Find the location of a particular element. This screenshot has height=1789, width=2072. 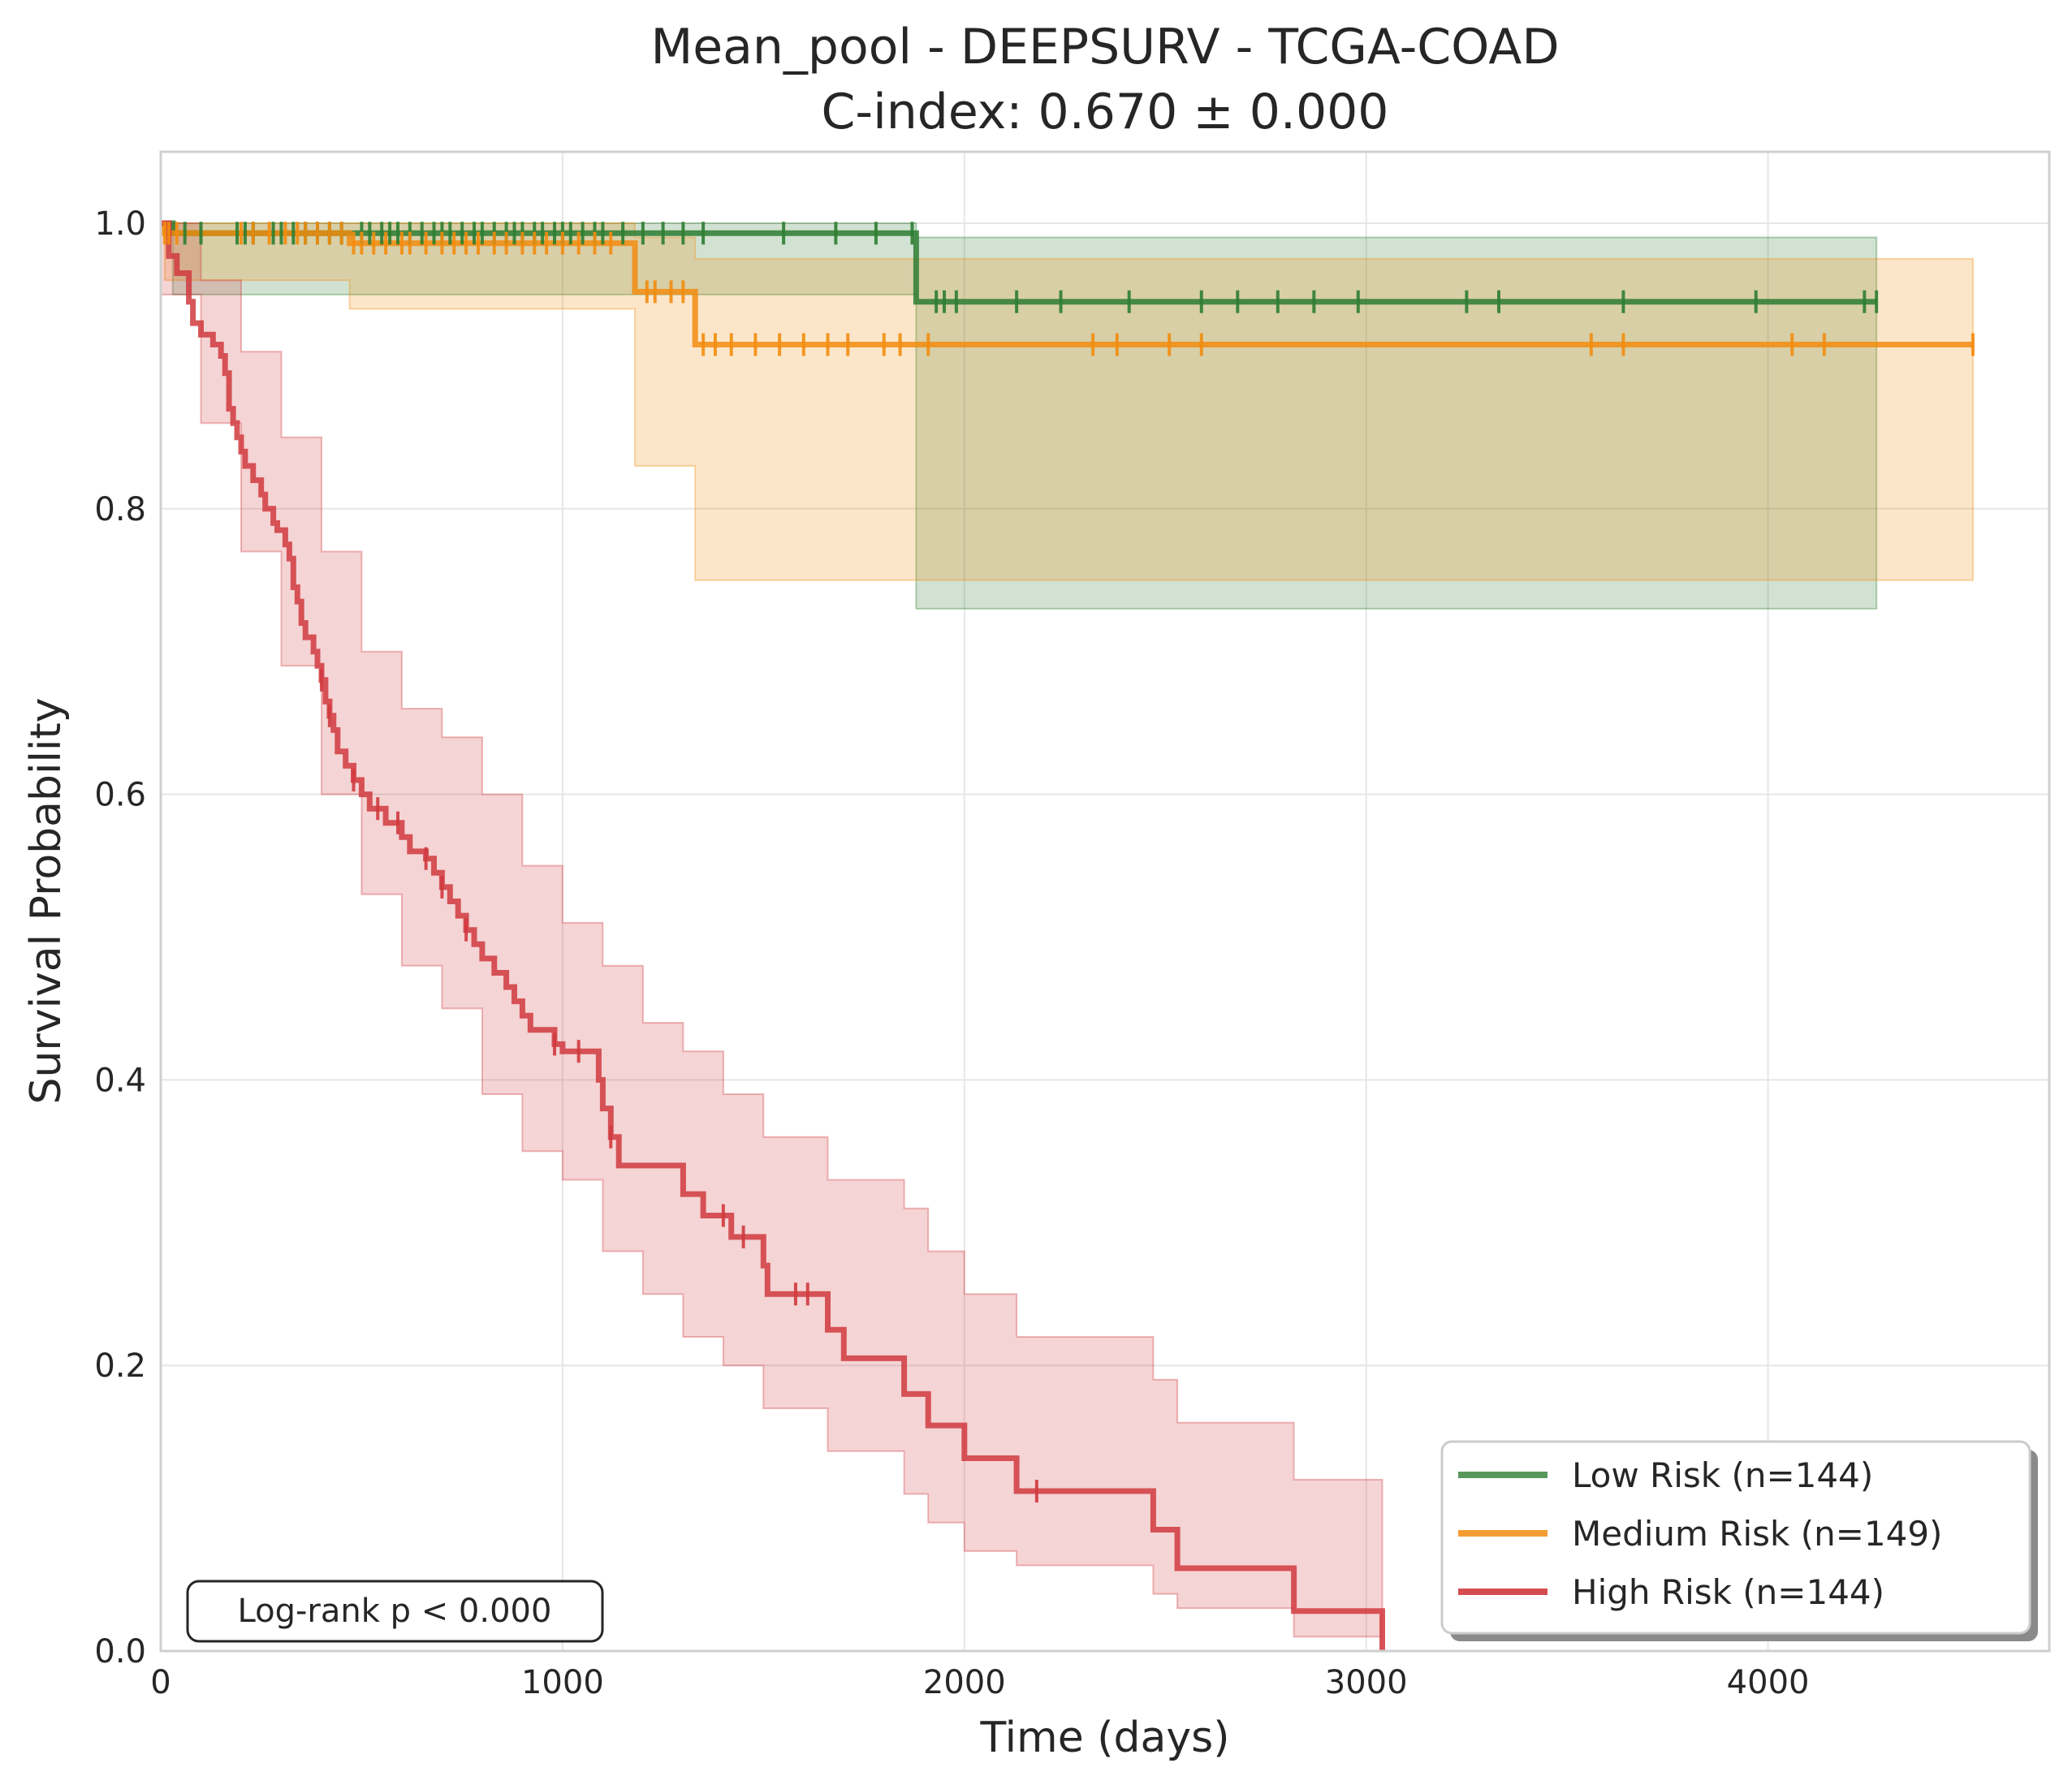

legend-label-medium: Medium Risk (n=149) is located at coordinates (1757, 1534).